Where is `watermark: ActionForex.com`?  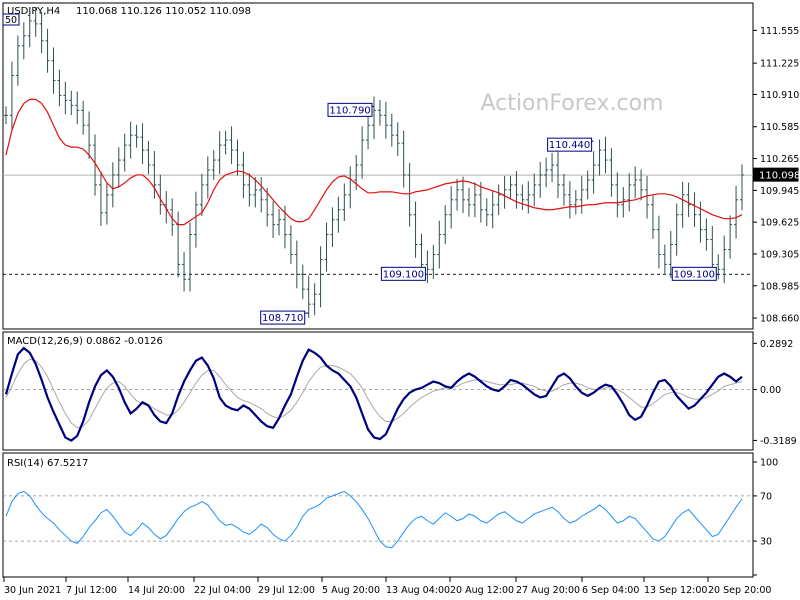 watermark: ActionForex.com is located at coordinates (572, 103).